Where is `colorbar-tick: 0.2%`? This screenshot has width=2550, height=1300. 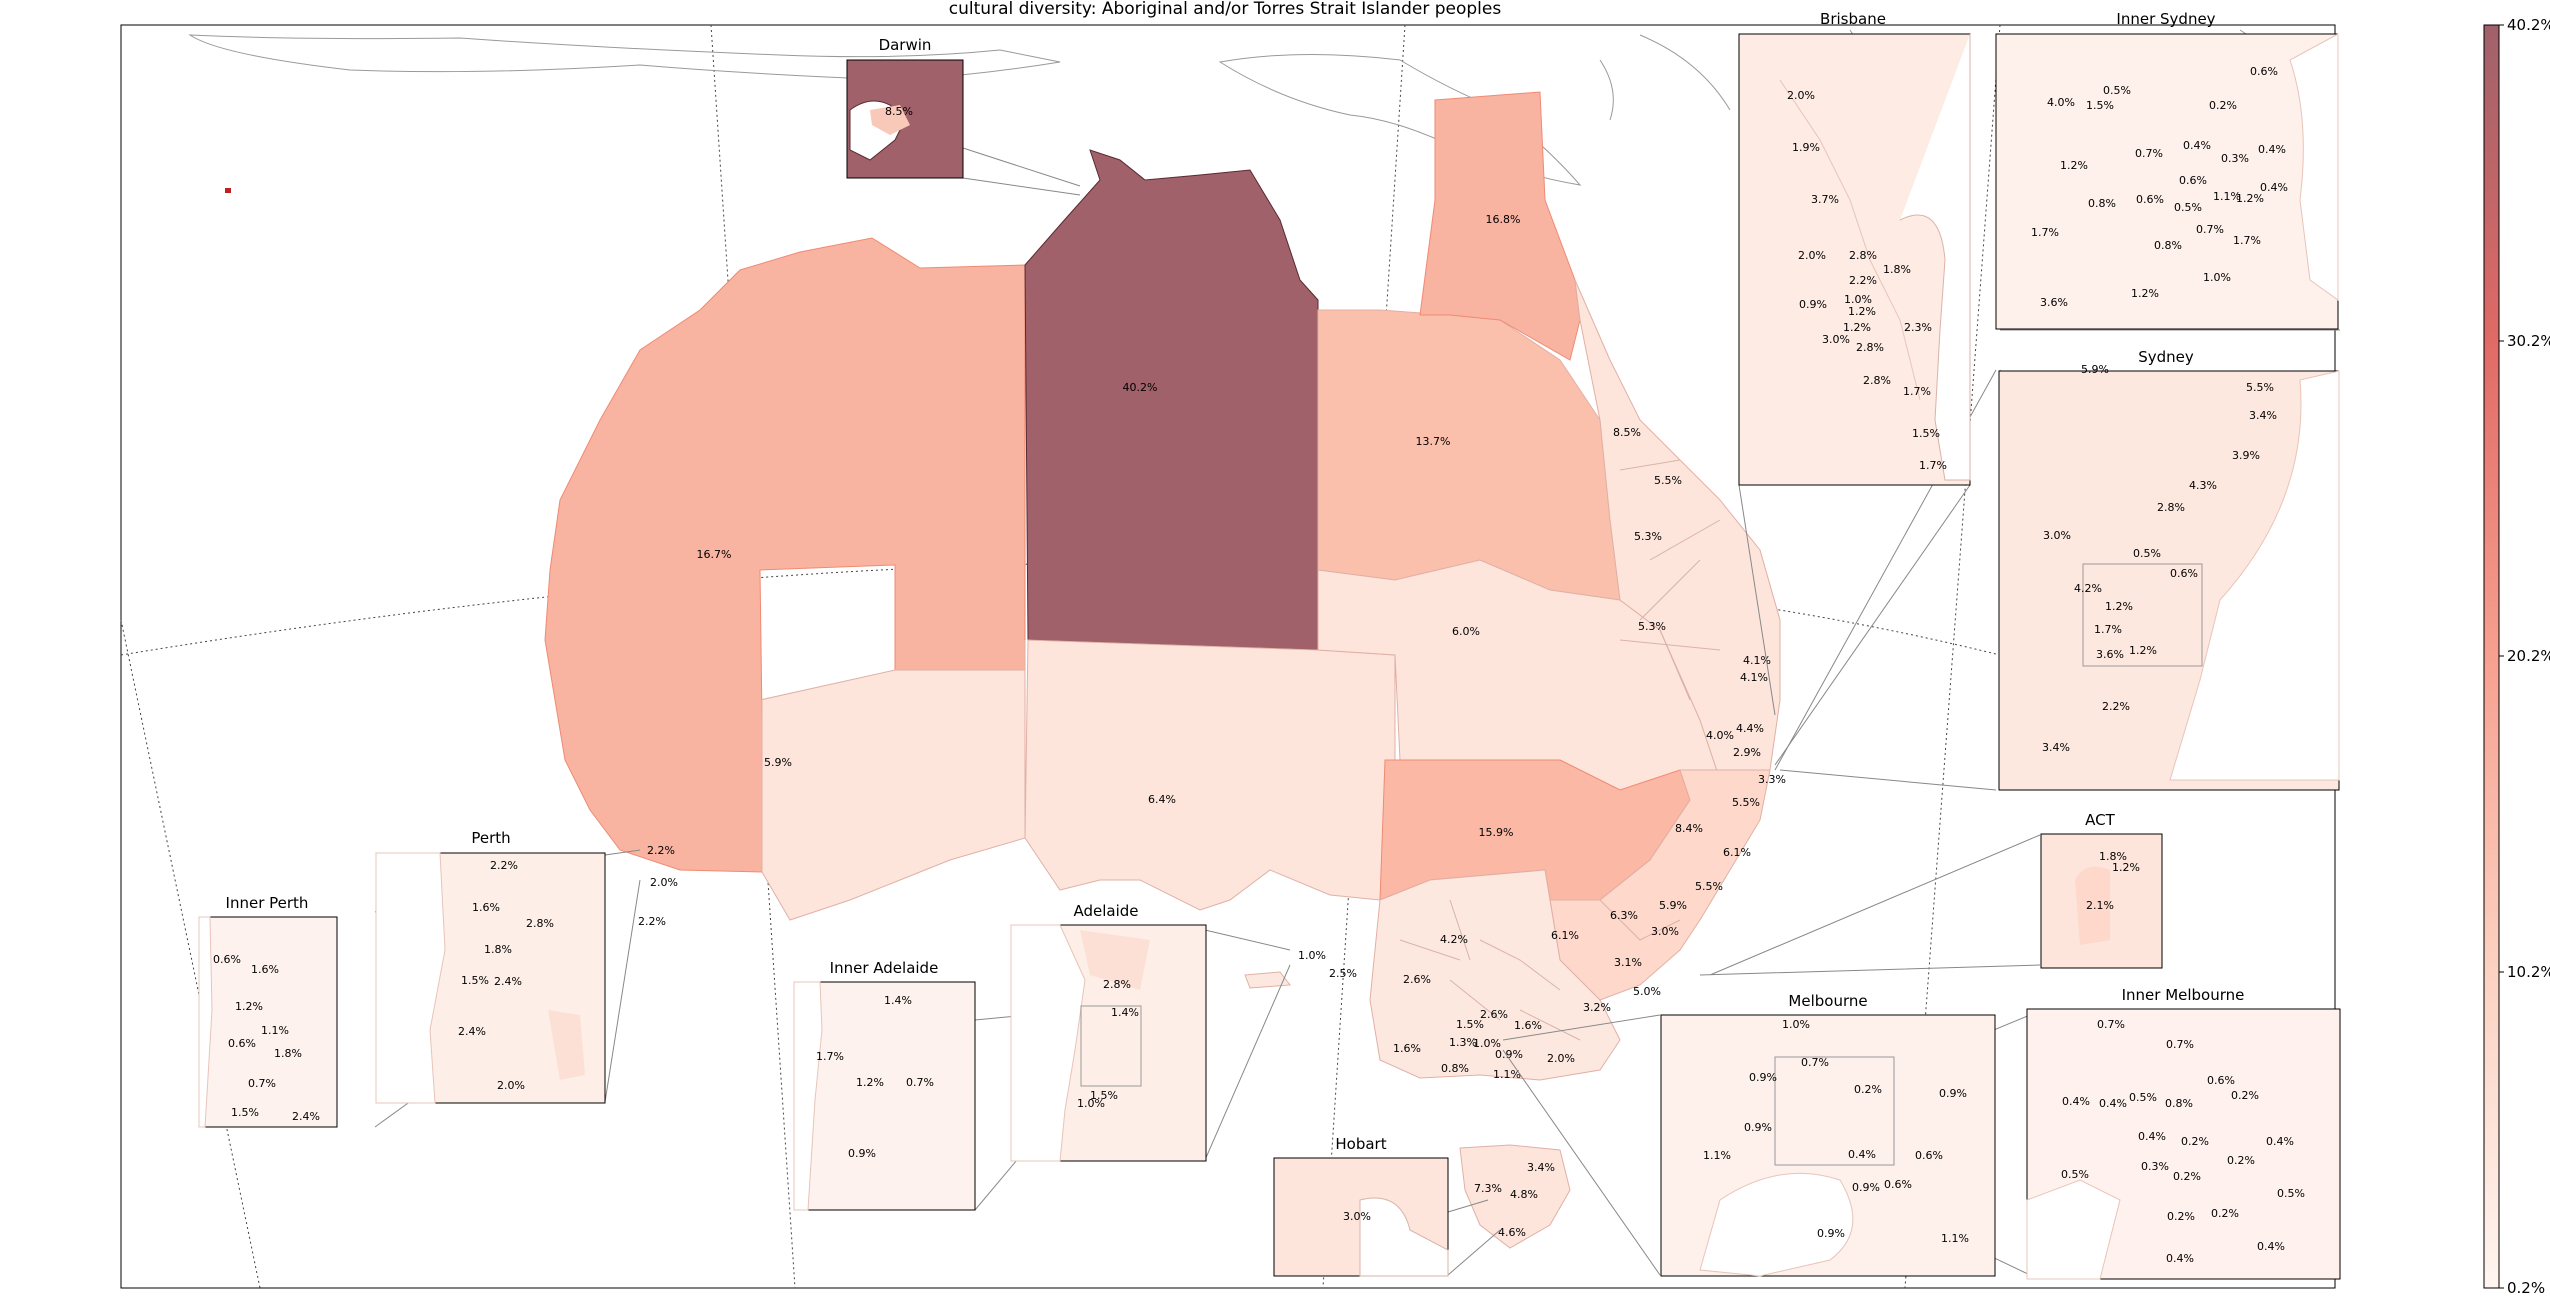 colorbar-tick: 0.2% is located at coordinates (2526, 1288).